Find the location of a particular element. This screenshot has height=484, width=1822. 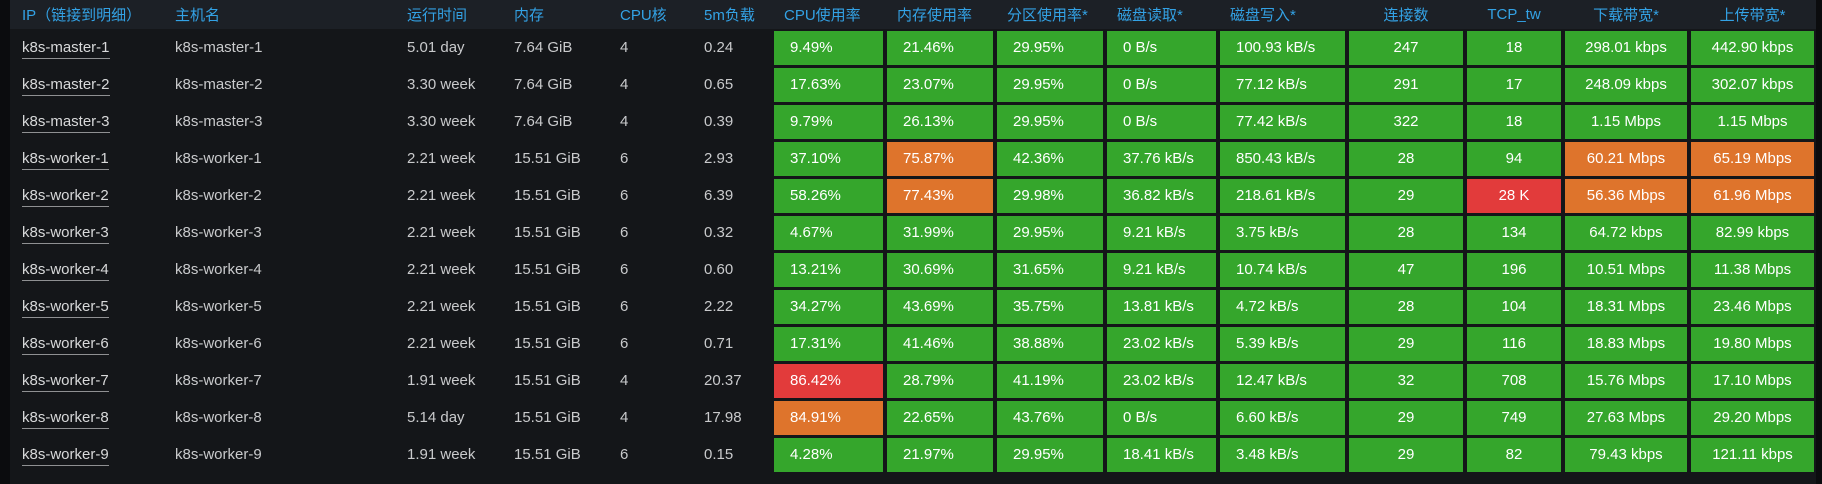

connections-value-badge: 28 is located at coordinates (1406, 232).